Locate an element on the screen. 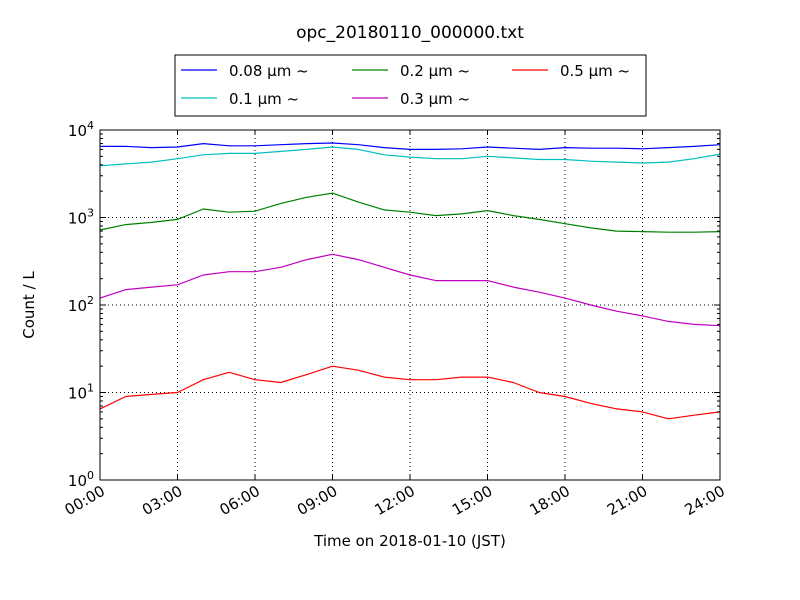 Image resolution: width=800 pixels, height=600 pixels. y-tick-label: 10¹ is located at coordinates (81, 392).